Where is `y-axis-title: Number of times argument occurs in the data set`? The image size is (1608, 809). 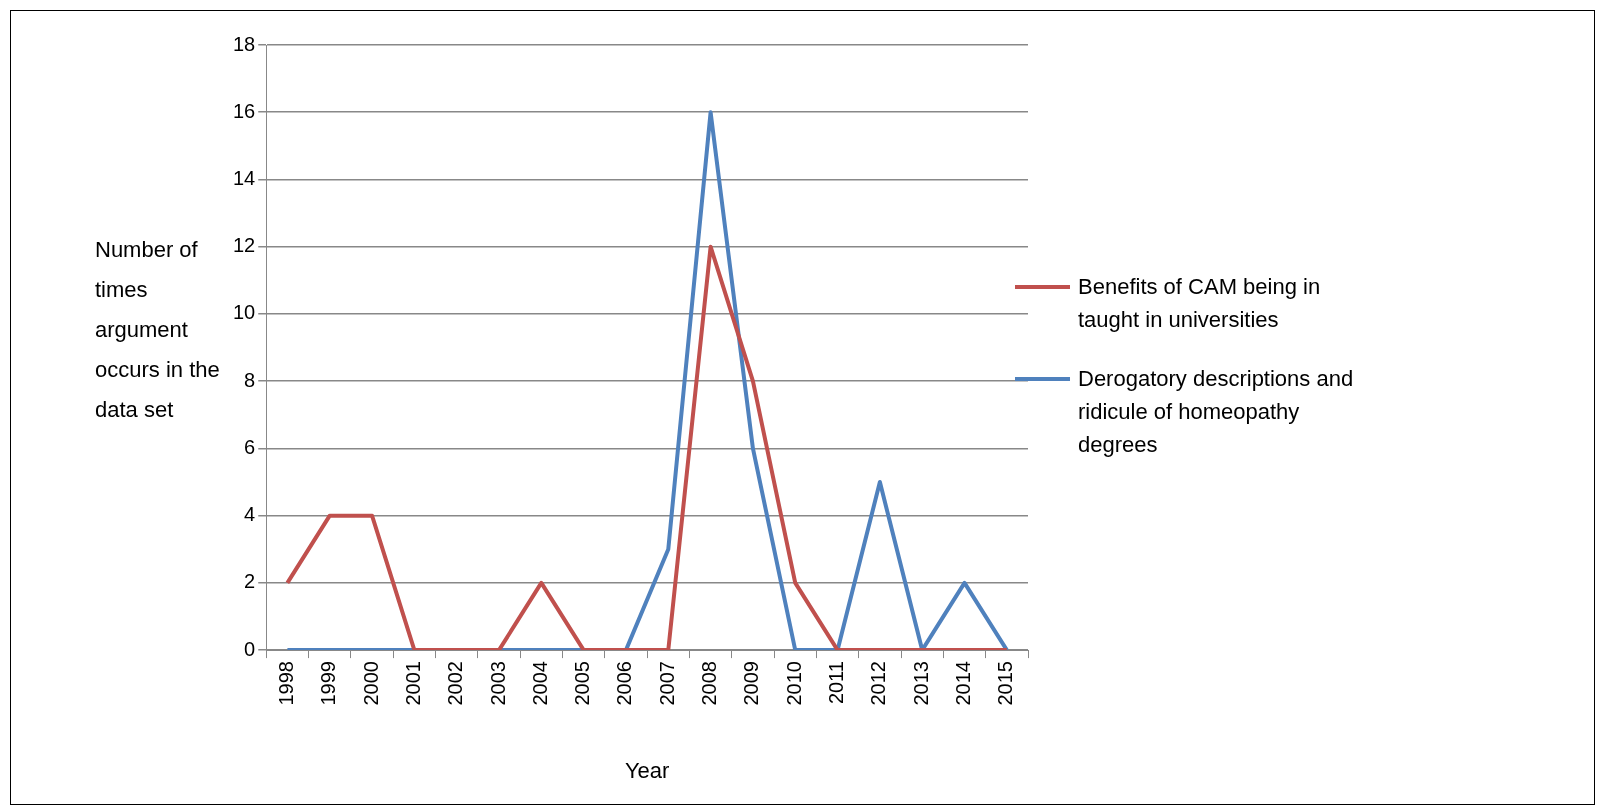
y-axis-title: Number of times argument occurs in the data set is located at coordinates (158, 330).